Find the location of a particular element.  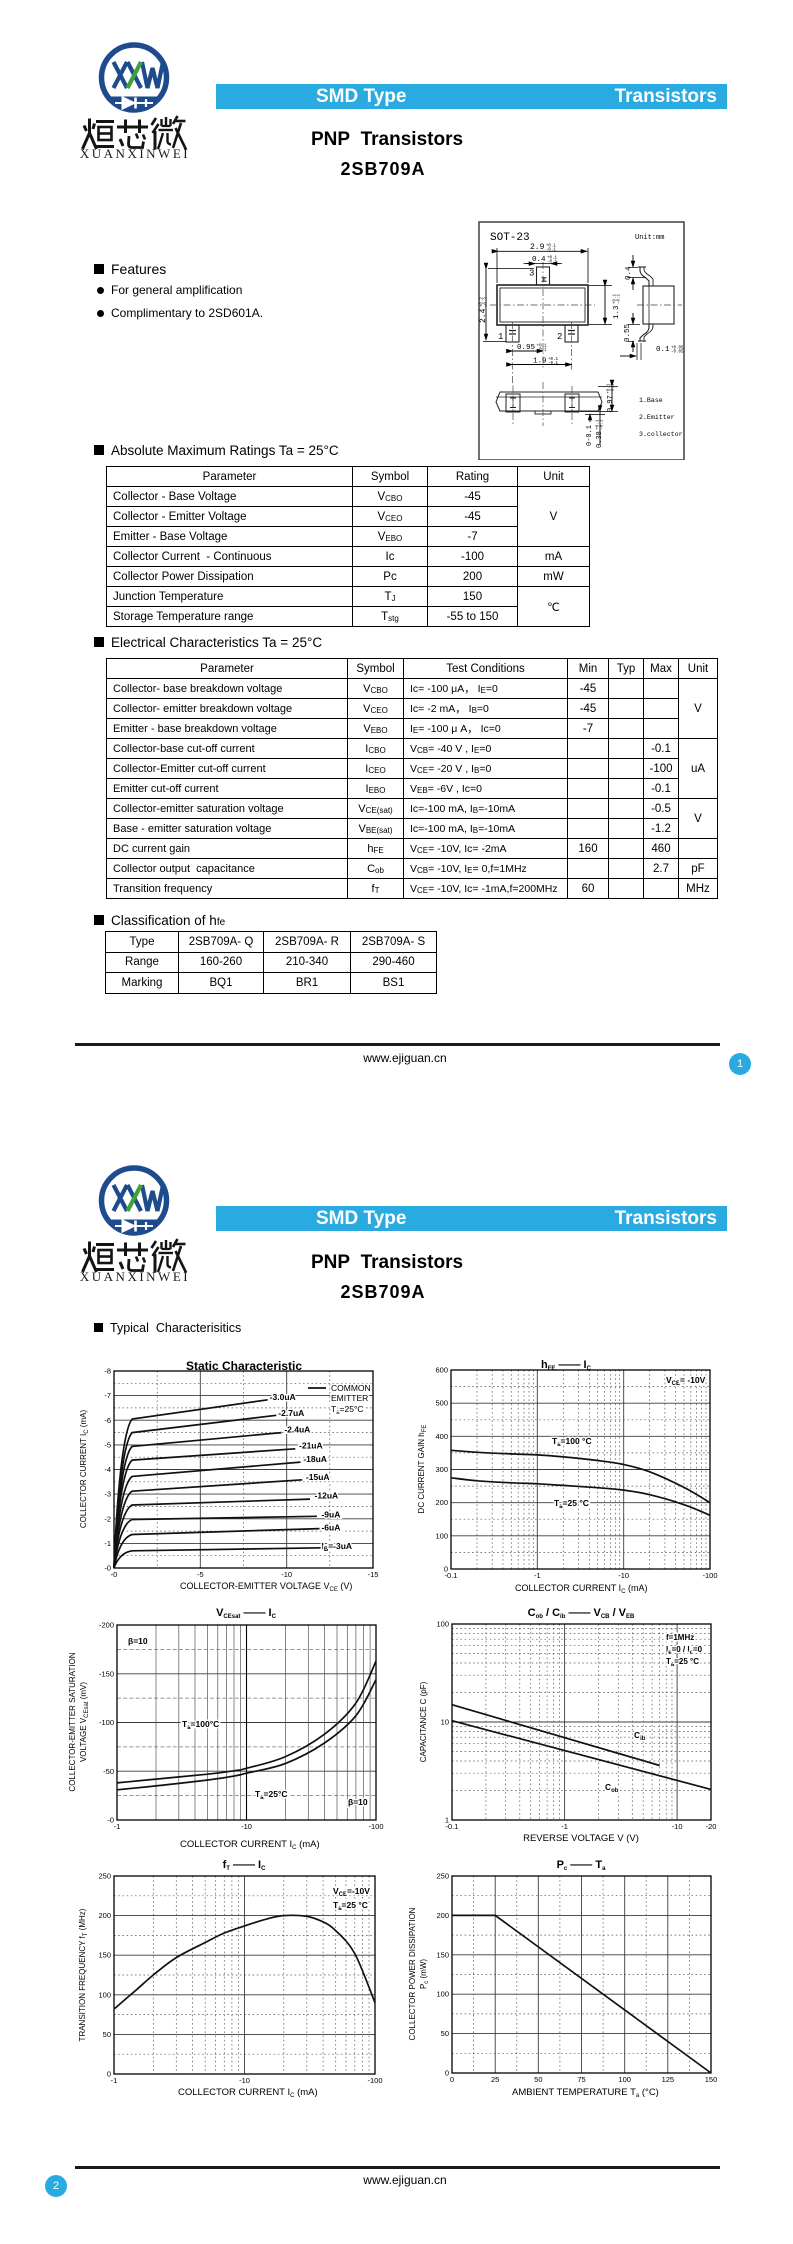

svg-text: -8 is located at coordinates (107, 1371).